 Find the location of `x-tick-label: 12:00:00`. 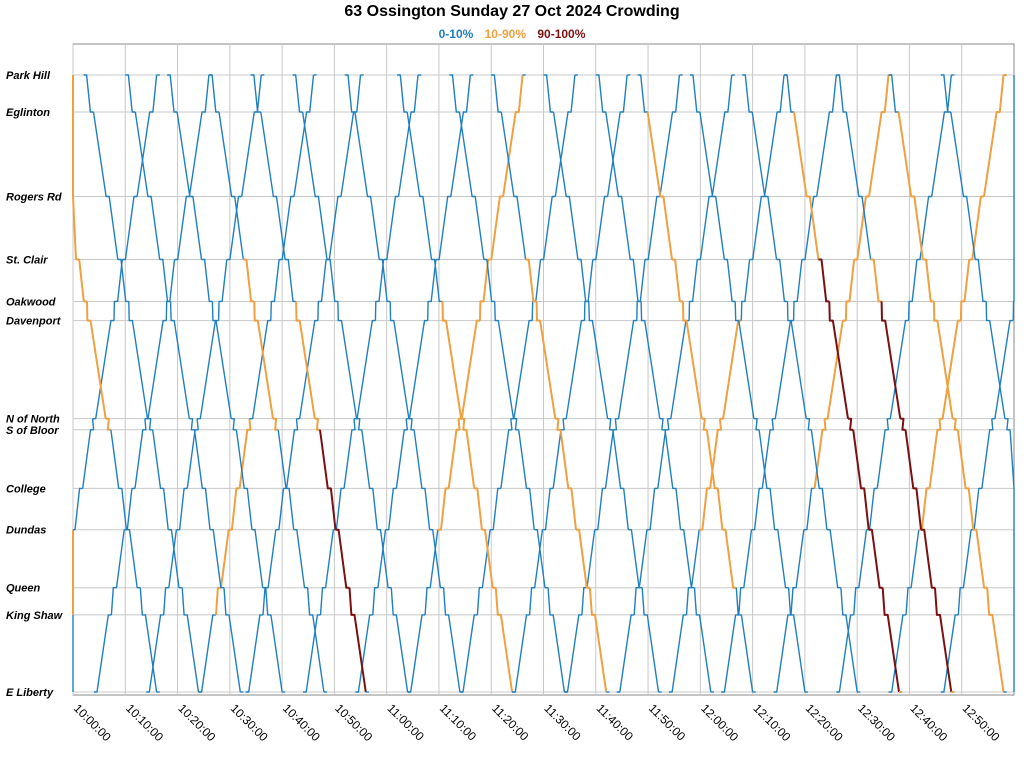

x-tick-label: 12:00:00 is located at coordinates (719, 722).